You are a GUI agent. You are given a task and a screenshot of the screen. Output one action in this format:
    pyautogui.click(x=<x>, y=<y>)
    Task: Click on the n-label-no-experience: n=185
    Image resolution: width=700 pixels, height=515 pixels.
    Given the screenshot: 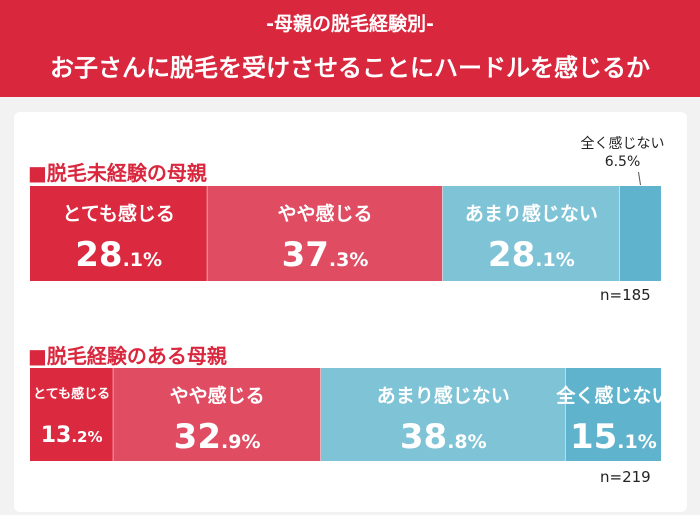 What is the action you would take?
    pyautogui.click(x=625, y=295)
    